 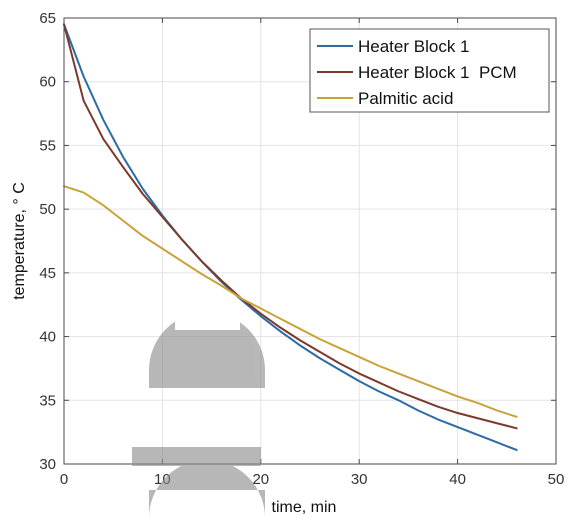 I want to click on gray-overlay-shapes, so click(x=198, y=405).